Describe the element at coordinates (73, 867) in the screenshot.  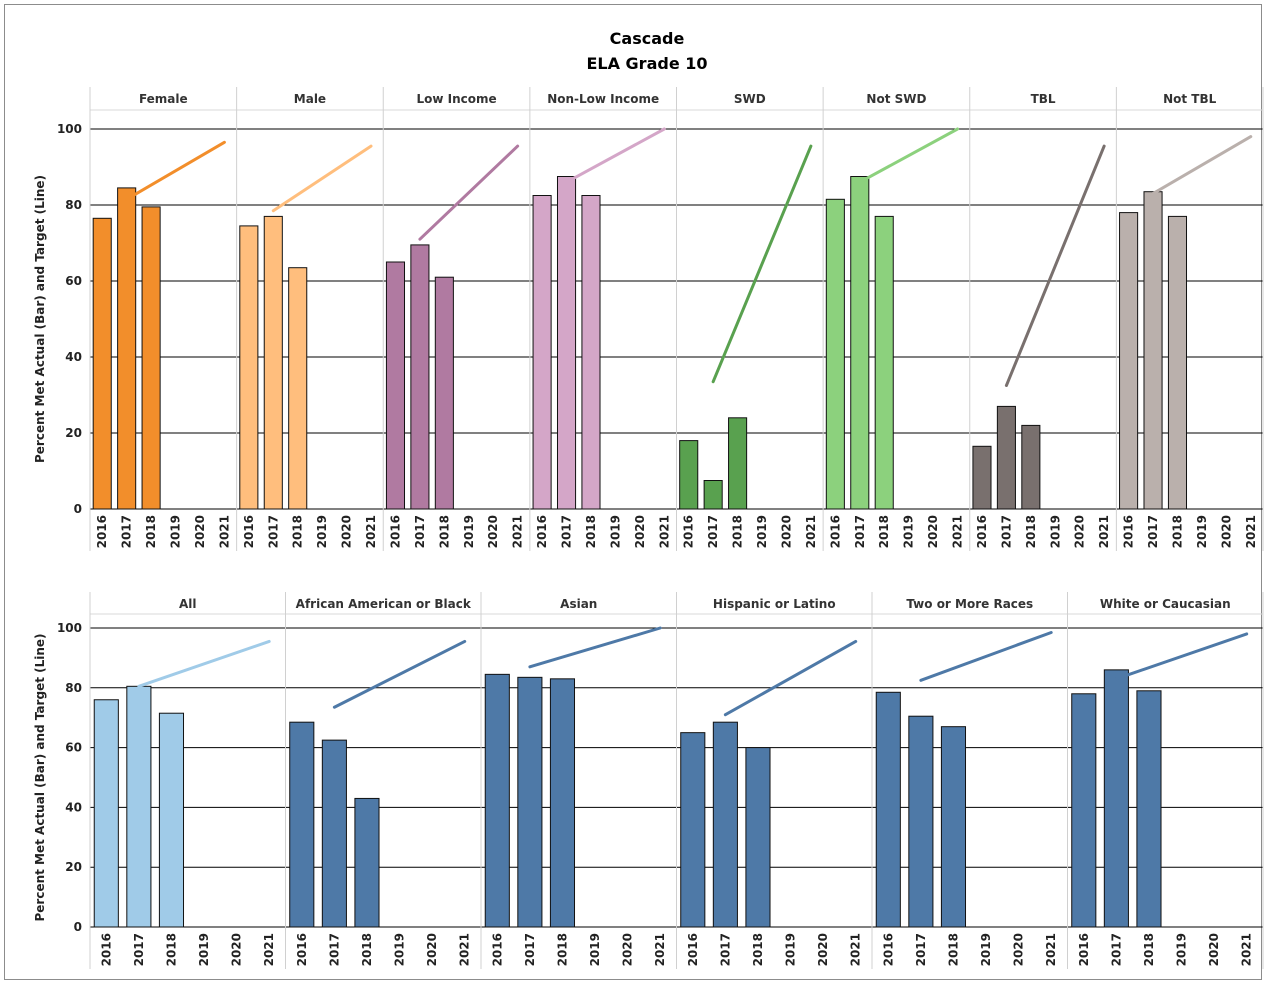
I see `y-tick-label: 20` at that location.